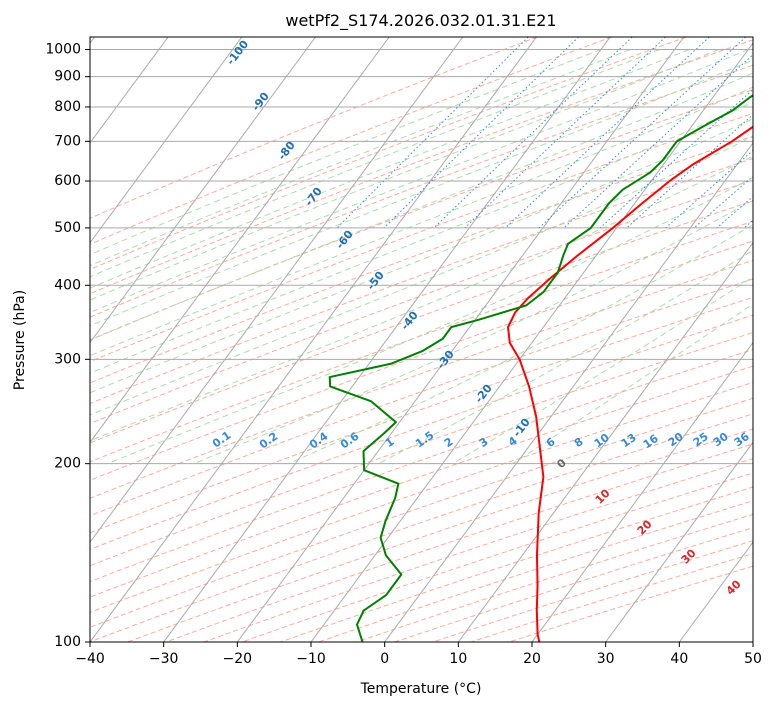 The width and height of the screenshot is (775, 708). I want to click on x-tick-label: 40, so click(679, 659).